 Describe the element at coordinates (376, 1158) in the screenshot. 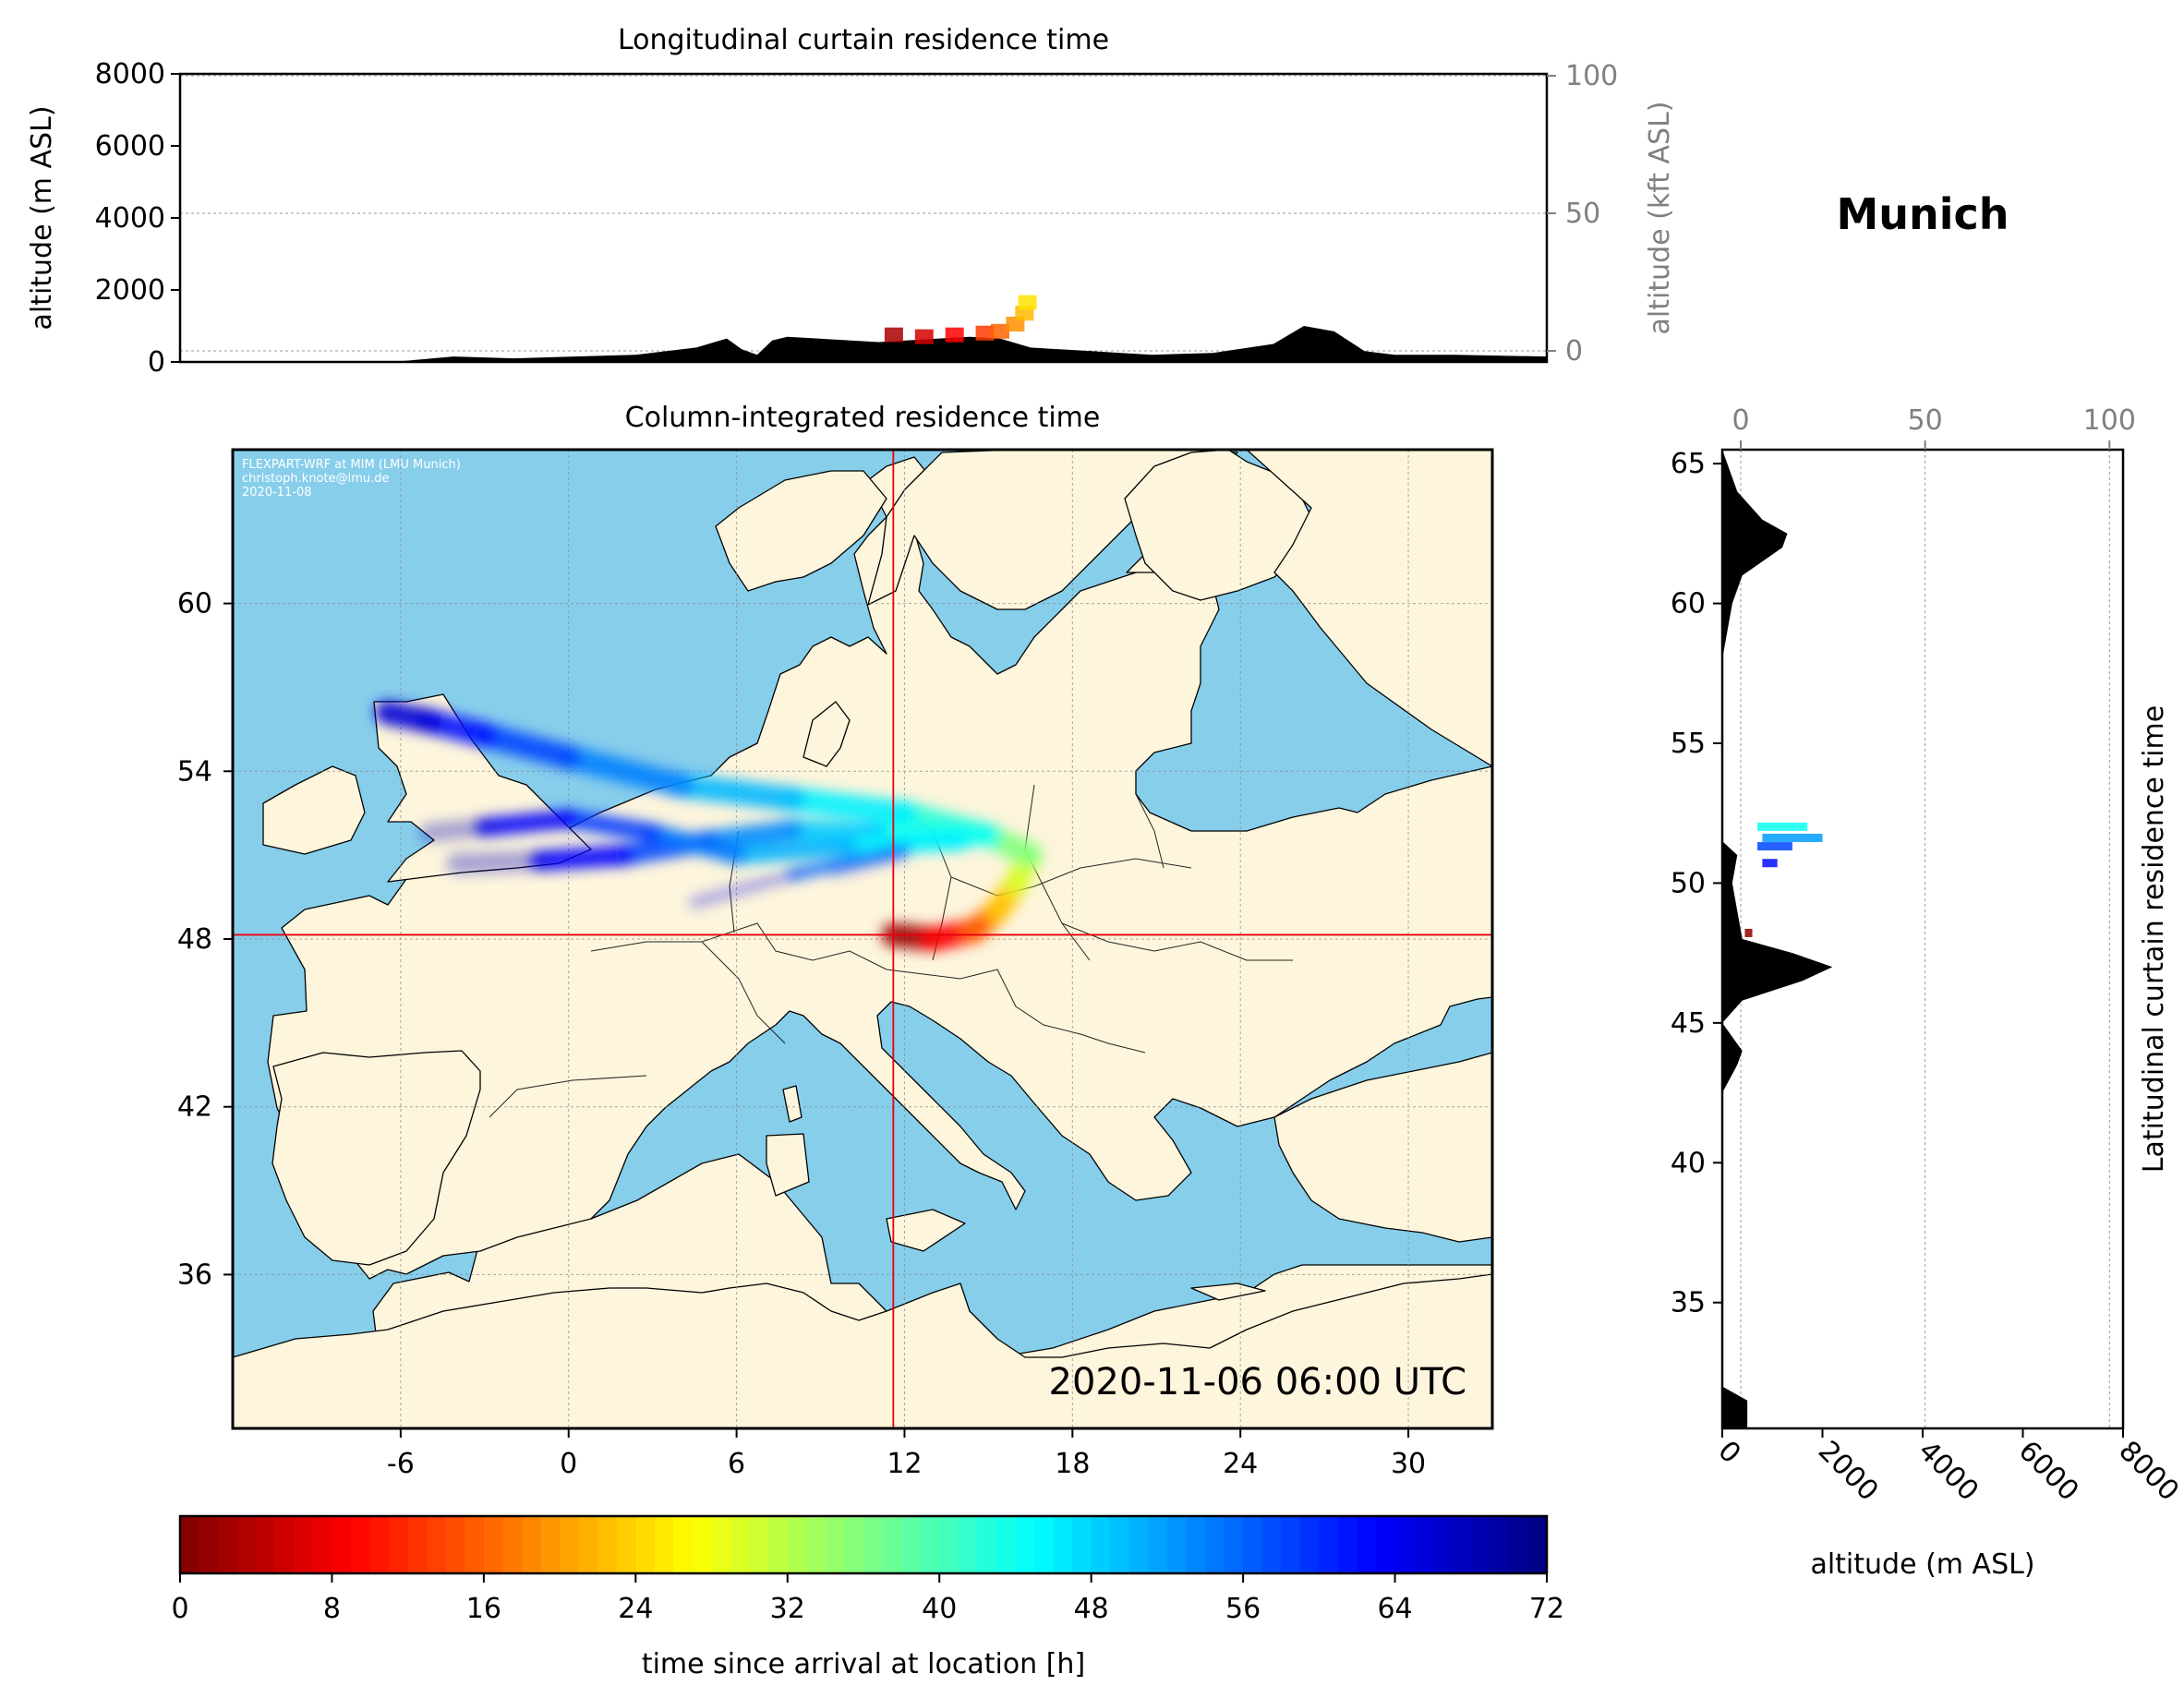

I see `land-iberia` at that location.